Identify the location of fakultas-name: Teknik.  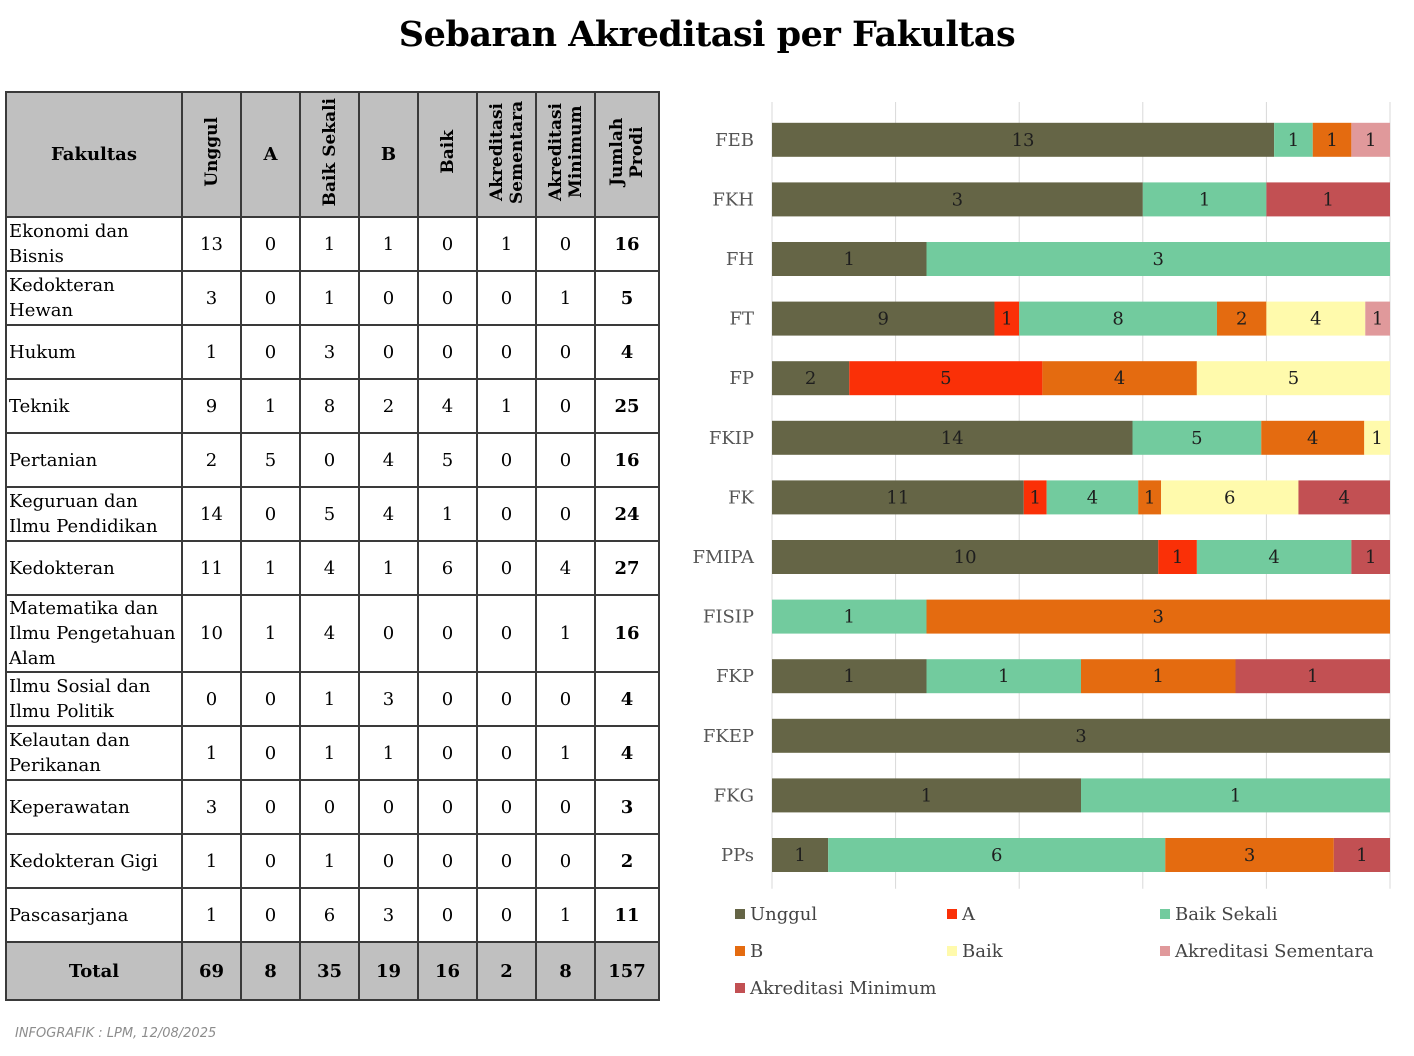
(94, 406).